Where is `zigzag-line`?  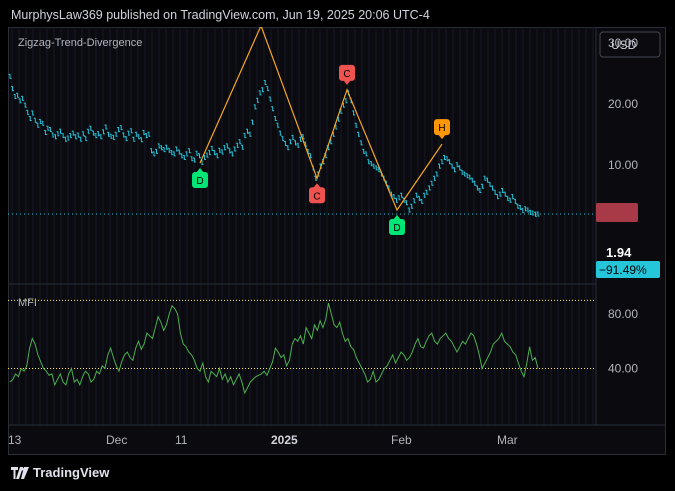
zigzag-line is located at coordinates (321, 119).